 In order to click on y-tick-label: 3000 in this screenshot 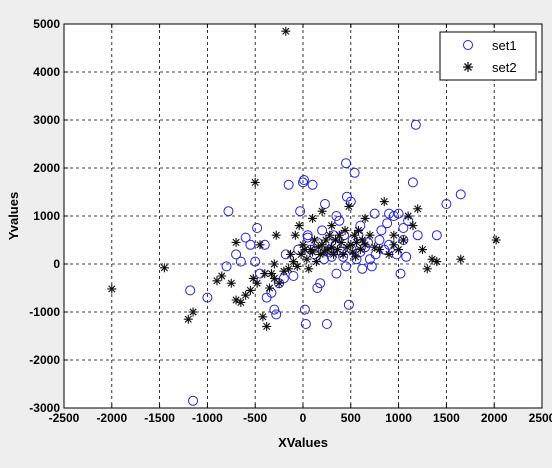, I will do `click(46, 120)`.